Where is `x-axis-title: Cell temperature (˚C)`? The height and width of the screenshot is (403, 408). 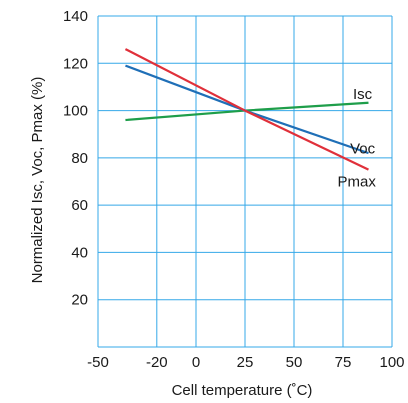
x-axis-title: Cell temperature (˚C) is located at coordinates (242, 390).